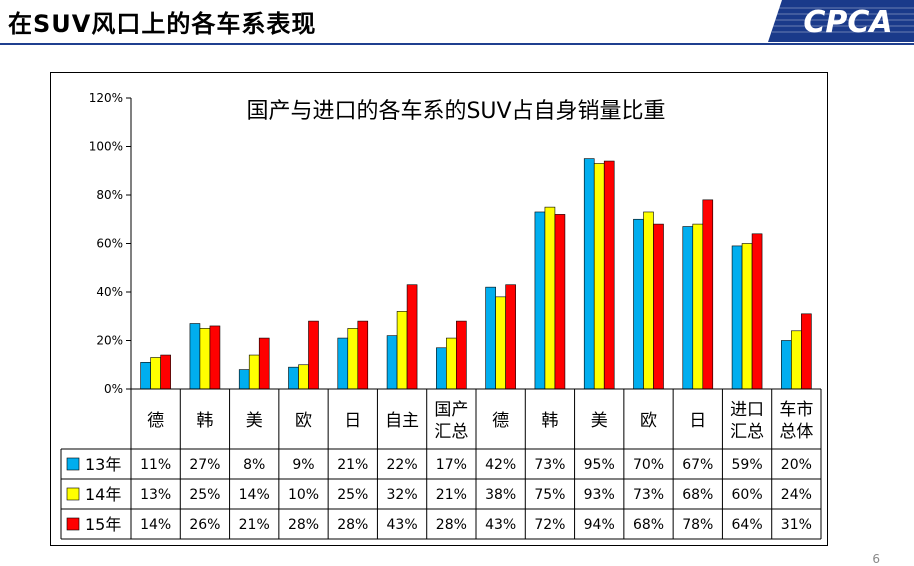 The height and width of the screenshot is (566, 914). Describe the element at coordinates (599, 495) in the screenshot. I see `data-label: 93%` at that location.